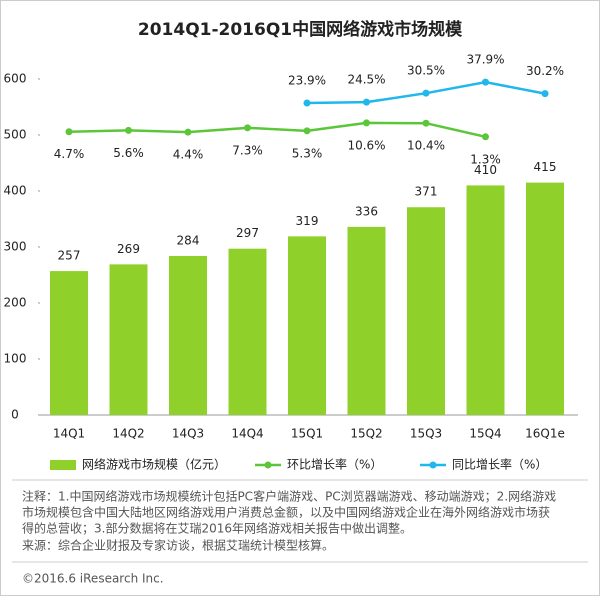 The width and height of the screenshot is (600, 600). I want to click on line-label: 4.7%, so click(69, 154).